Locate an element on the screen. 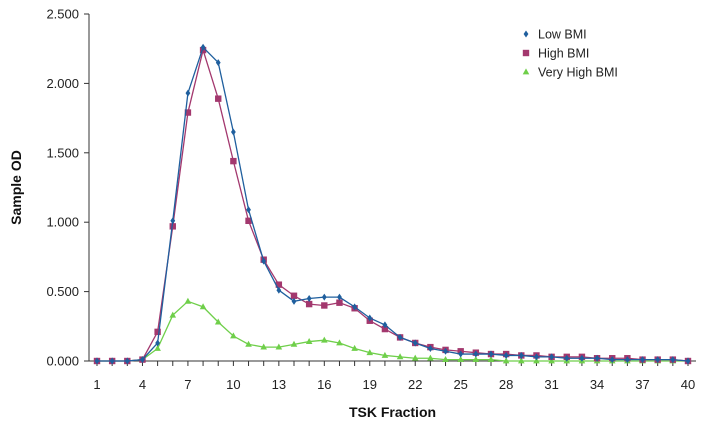  y-tick-label: 1.500 is located at coordinates (62, 152).